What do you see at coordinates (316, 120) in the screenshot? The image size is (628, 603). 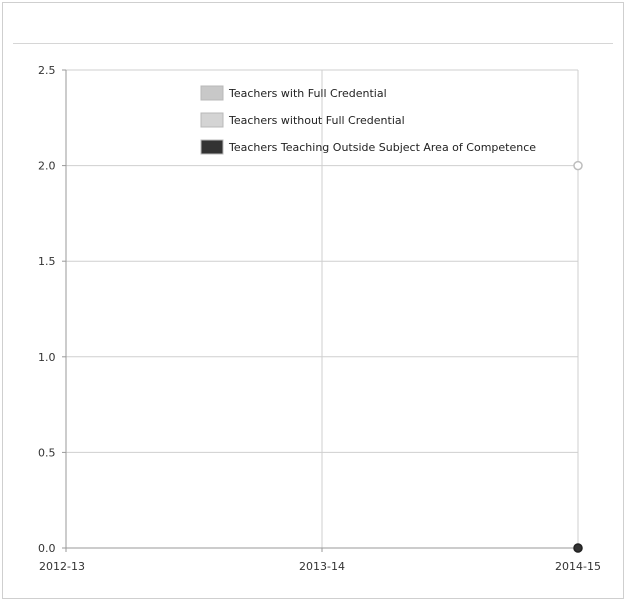 I see `legend-label-1: Teachers without Full Credential` at bounding box center [316, 120].